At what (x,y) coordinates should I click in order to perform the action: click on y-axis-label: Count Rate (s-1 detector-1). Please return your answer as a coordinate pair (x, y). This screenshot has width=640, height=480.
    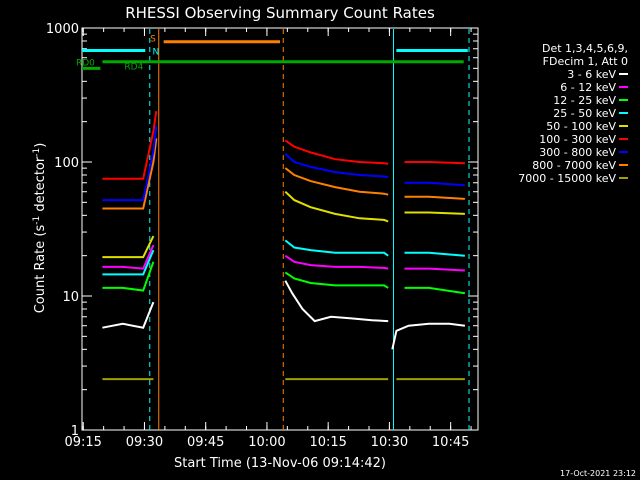
    Looking at the image, I should click on (40, 228).